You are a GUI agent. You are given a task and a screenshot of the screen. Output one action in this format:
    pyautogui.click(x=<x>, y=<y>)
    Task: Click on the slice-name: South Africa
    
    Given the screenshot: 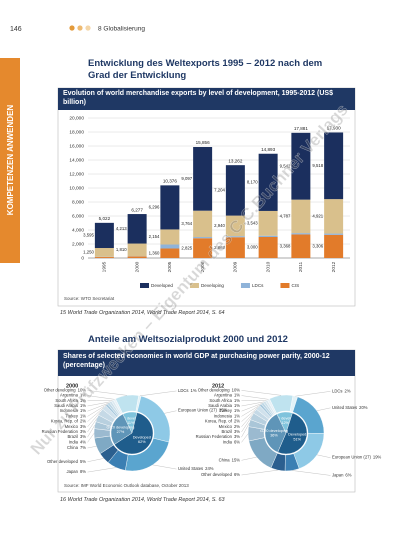 What is the action you would take?
    pyautogui.click(x=220, y=400)
    